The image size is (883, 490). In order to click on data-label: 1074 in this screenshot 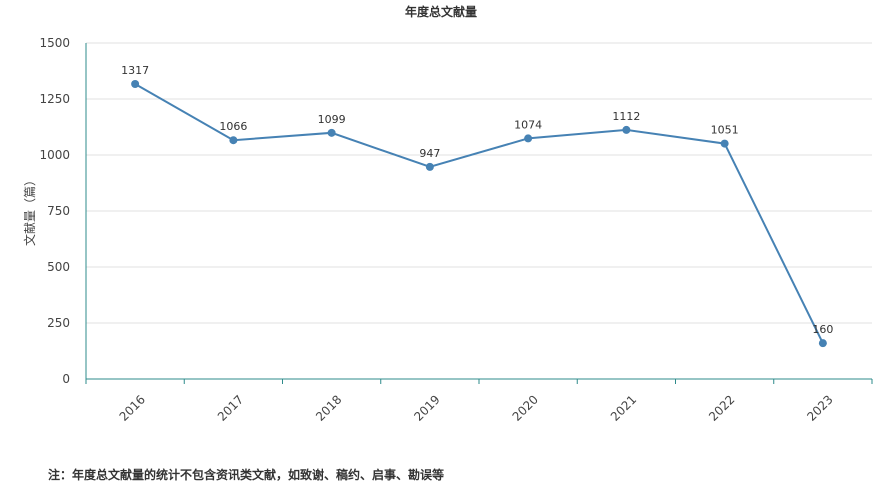, I will do `click(528, 124)`.